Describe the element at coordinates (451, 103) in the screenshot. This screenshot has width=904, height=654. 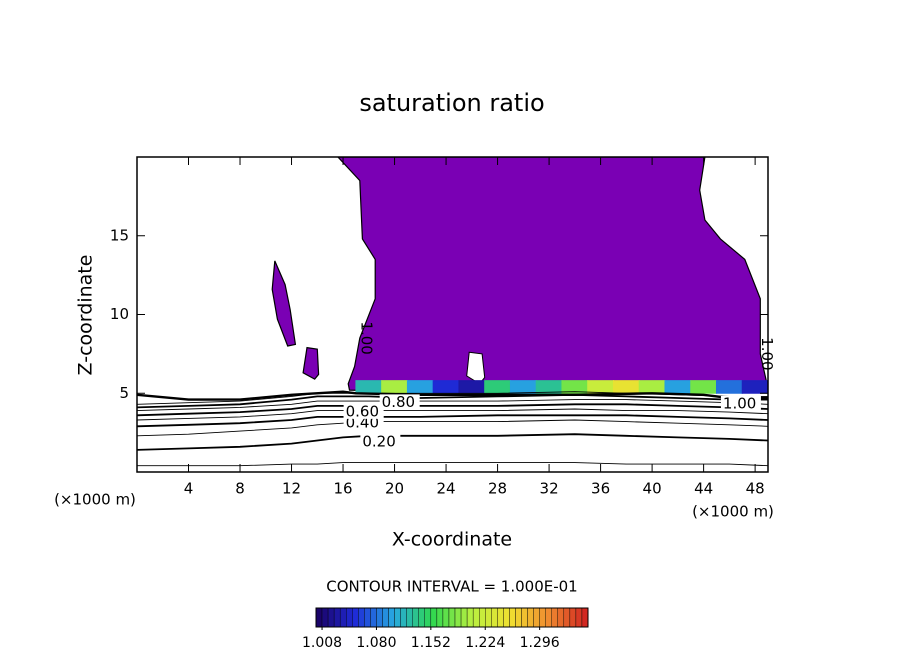
I see `chart-title: saturation ratio` at that location.